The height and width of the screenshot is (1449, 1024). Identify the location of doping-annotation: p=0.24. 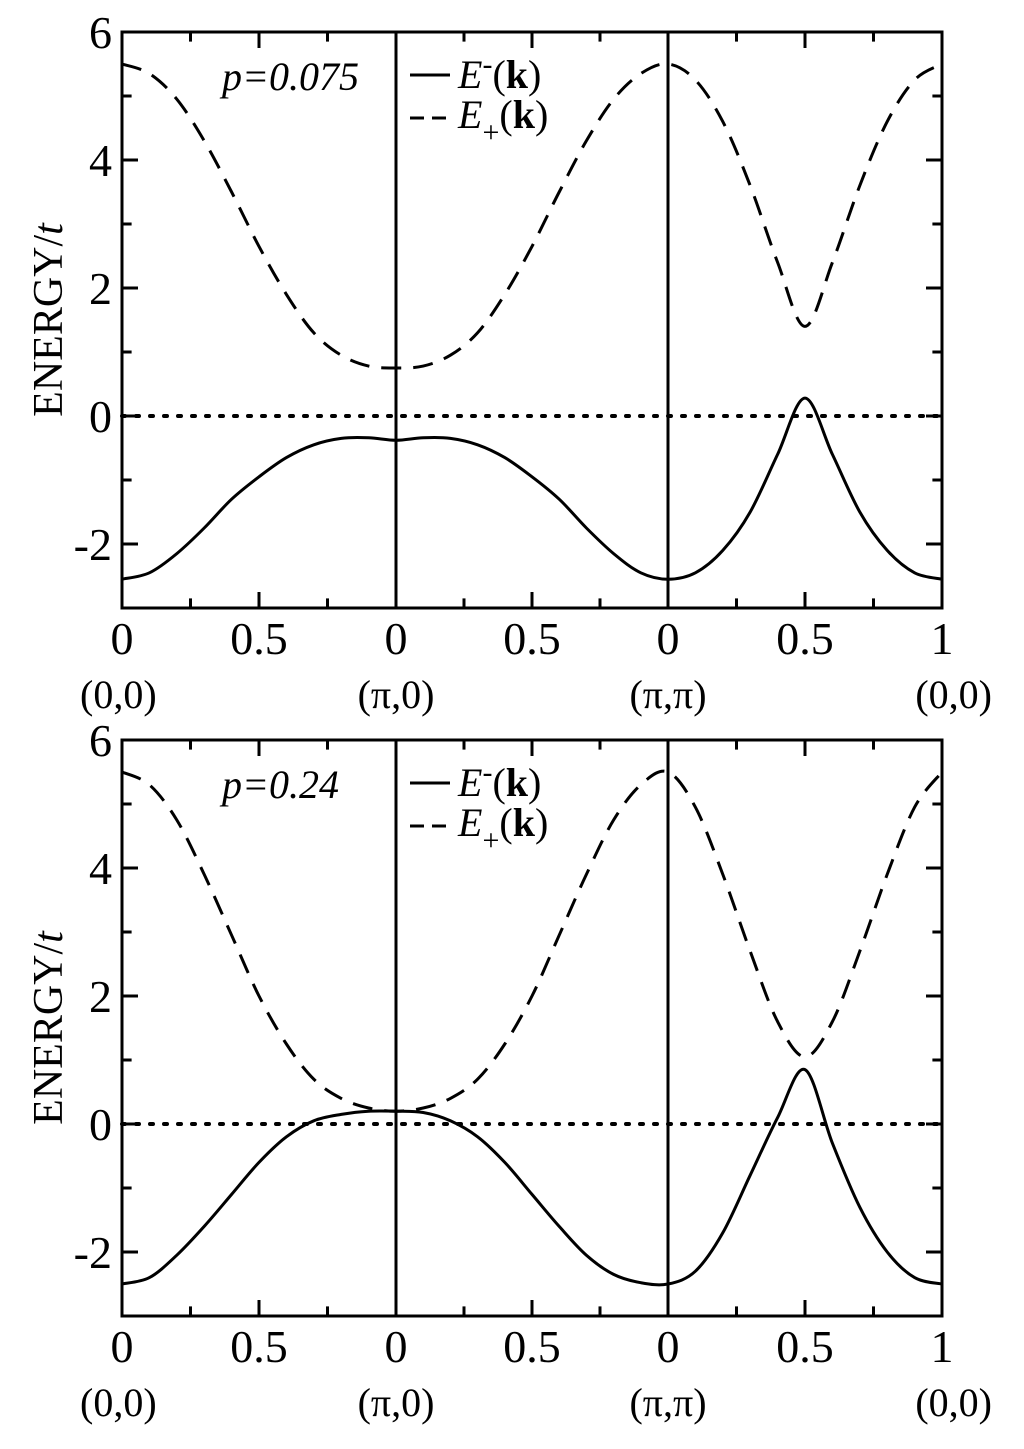
(279, 784).